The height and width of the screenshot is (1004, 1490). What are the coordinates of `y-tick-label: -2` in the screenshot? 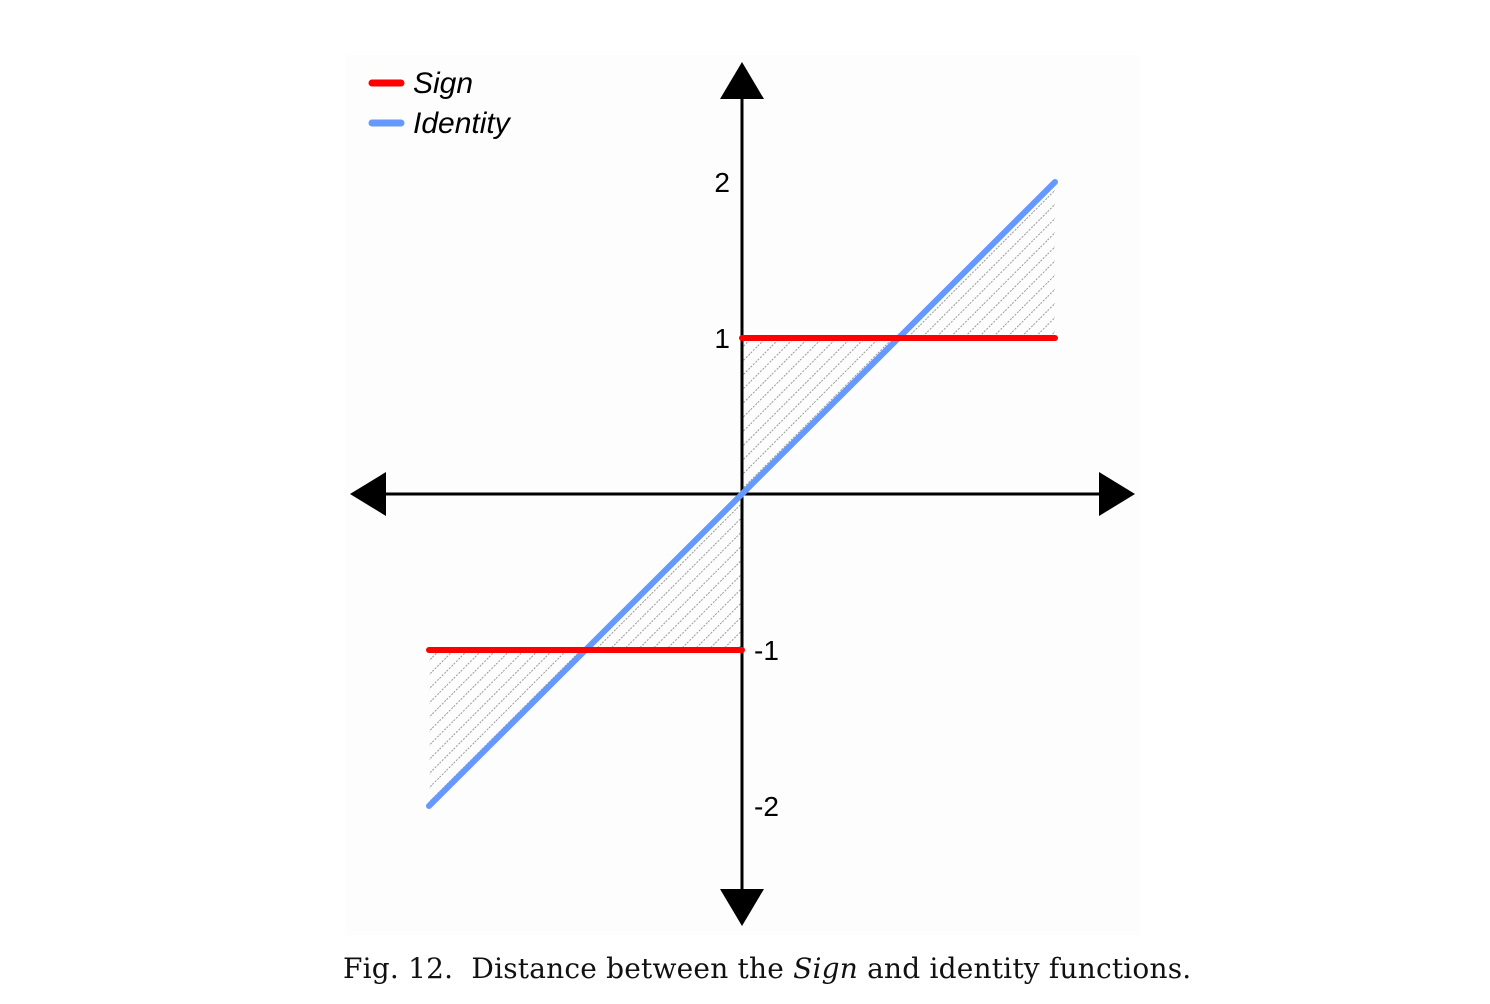 It's located at (766, 806).